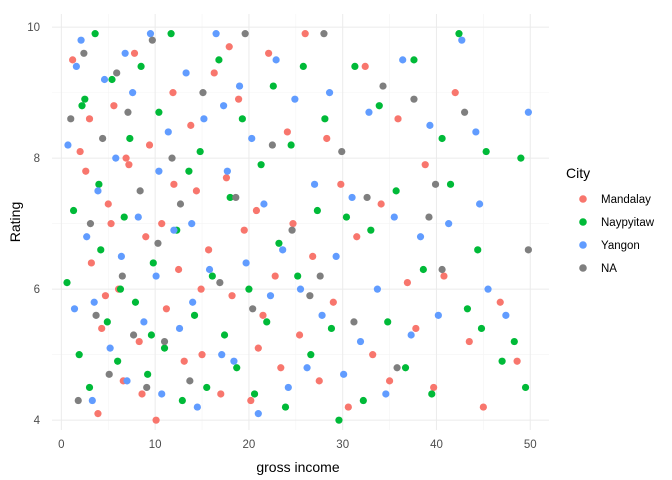 This screenshot has height=480, width=672. Describe the element at coordinates (628, 223) in the screenshot. I see `legend-label: Naypyitaw` at that location.